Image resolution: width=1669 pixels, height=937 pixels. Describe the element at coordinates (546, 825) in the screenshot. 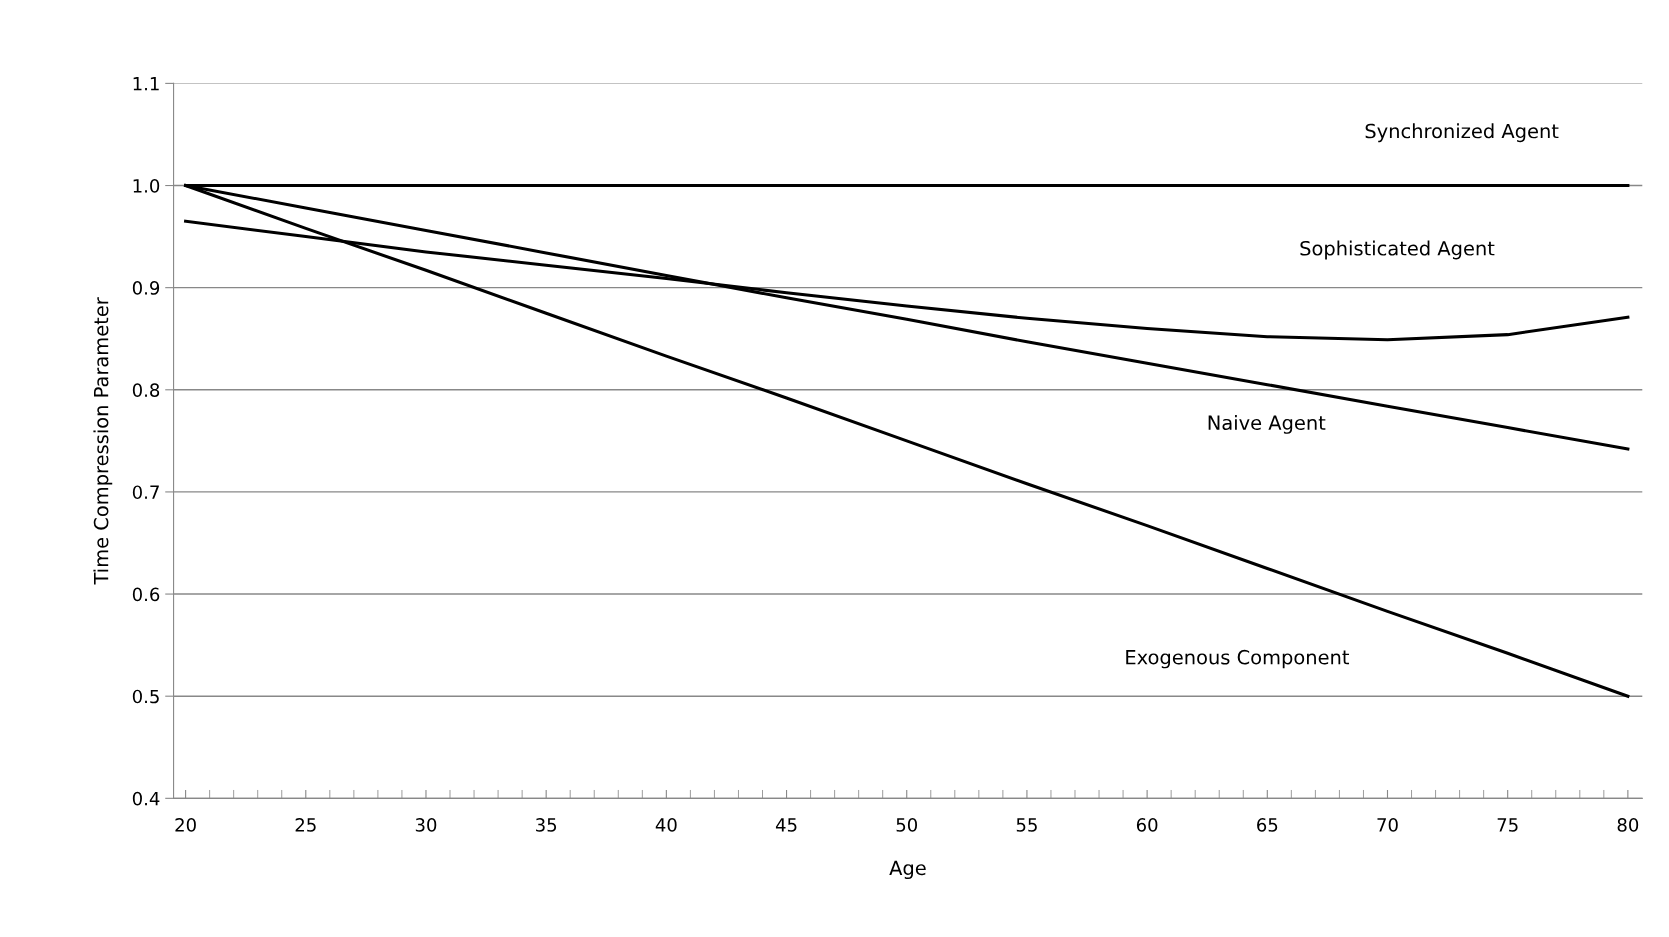

I see `x-tick-label: 35` at that location.